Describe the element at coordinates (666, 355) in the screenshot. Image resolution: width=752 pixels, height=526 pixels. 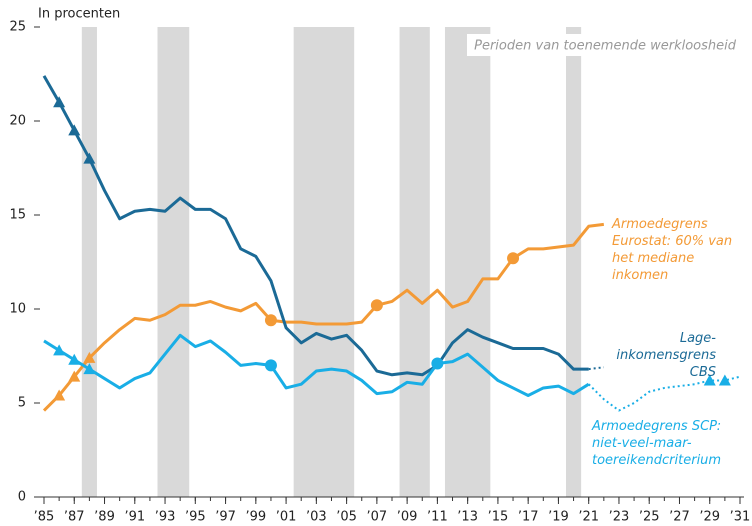
I see `series-label: Lage-inkomensgrens CBS` at that location.